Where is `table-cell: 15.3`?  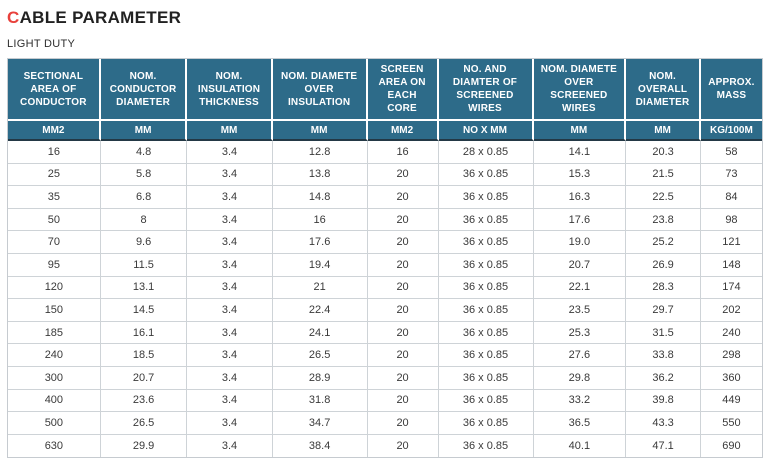 table-cell: 15.3 is located at coordinates (580, 175).